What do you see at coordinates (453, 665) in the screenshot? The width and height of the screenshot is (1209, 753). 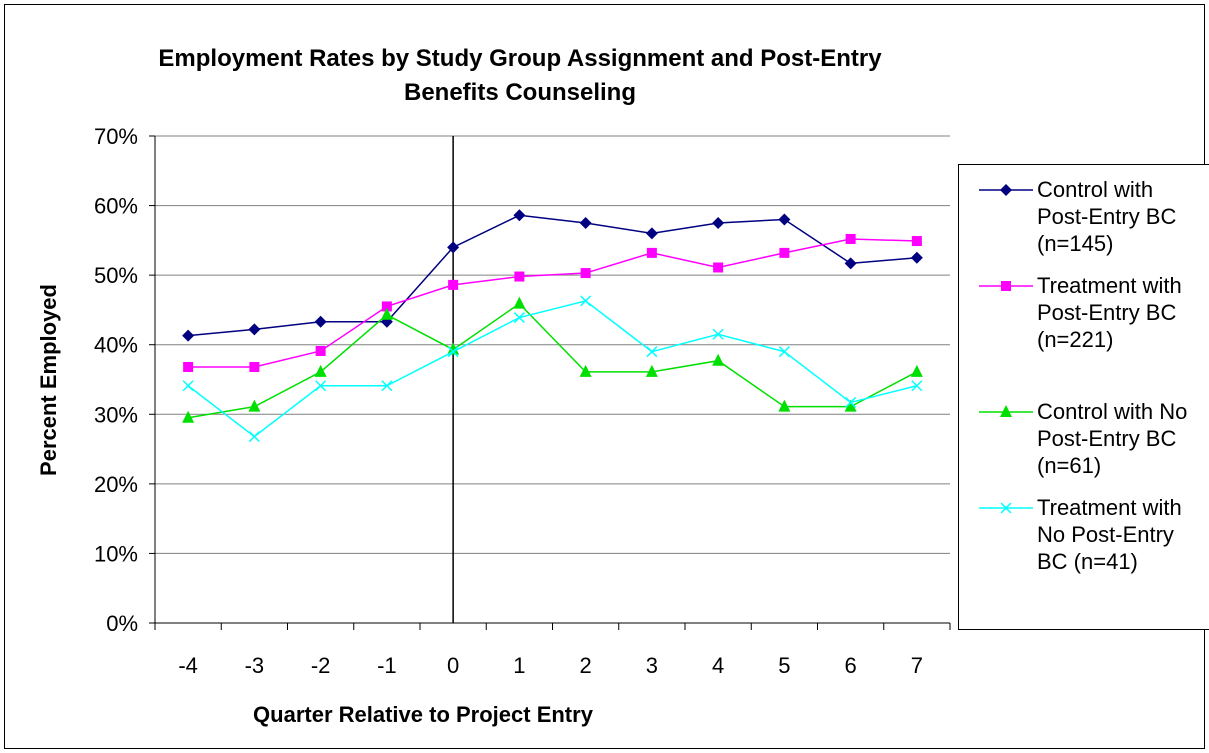 I see `x-tick-label: 0` at bounding box center [453, 665].